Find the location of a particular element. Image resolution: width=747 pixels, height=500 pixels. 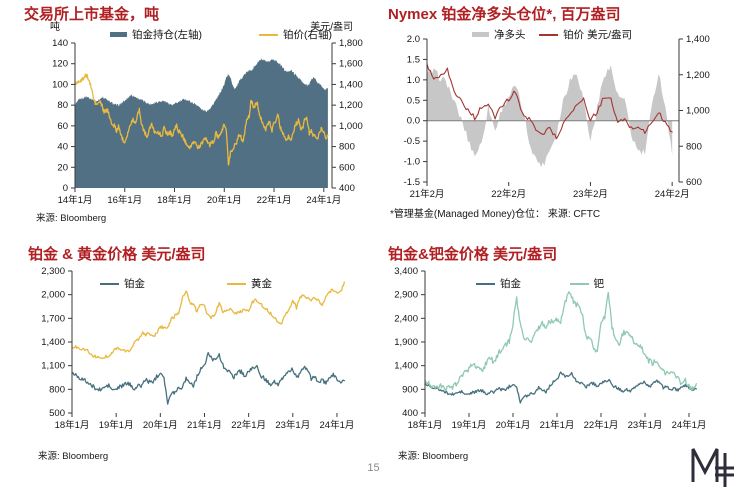

chart-title: 铂金&钯金价格 美元/盎司 is located at coordinates (473, 254).